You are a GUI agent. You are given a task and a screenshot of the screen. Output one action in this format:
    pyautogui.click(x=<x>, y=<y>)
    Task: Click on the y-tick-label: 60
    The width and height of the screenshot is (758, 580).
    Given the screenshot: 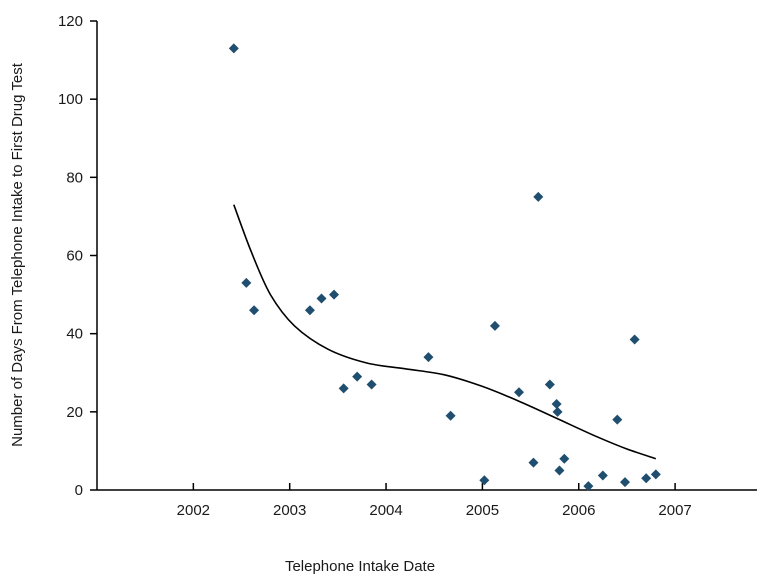 What is the action you would take?
    pyautogui.click(x=74, y=256)
    